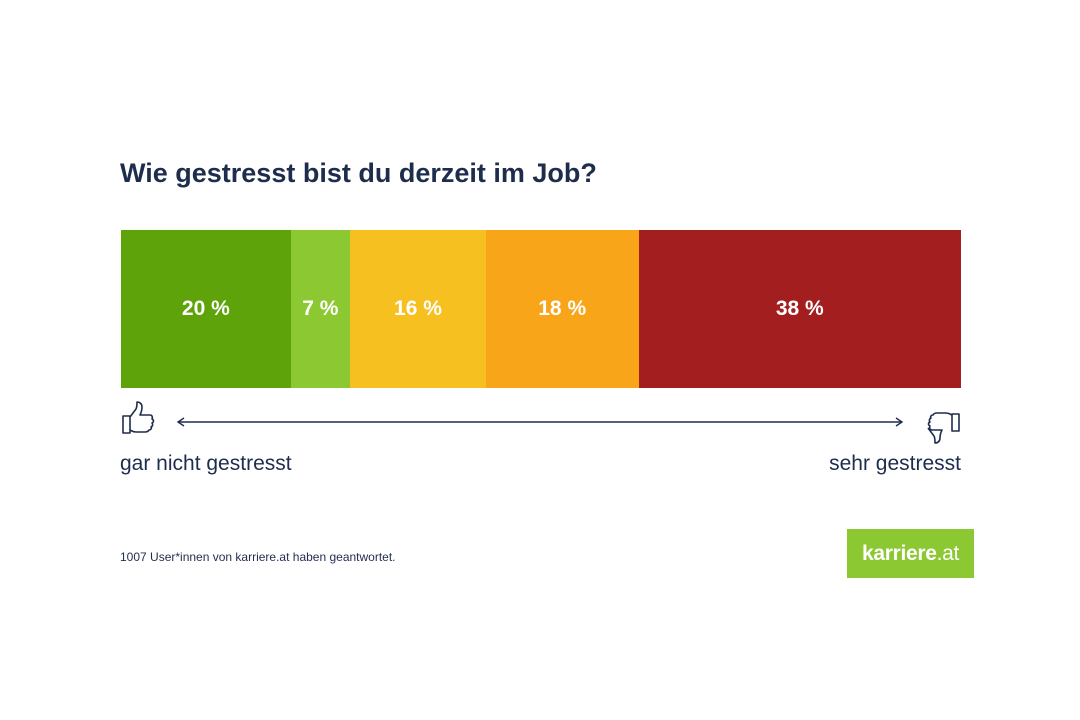 This screenshot has width=1080, height=720. What do you see at coordinates (358, 173) in the screenshot?
I see `chart-title: Wie gestresst bist du derzeit im Job?` at bounding box center [358, 173].